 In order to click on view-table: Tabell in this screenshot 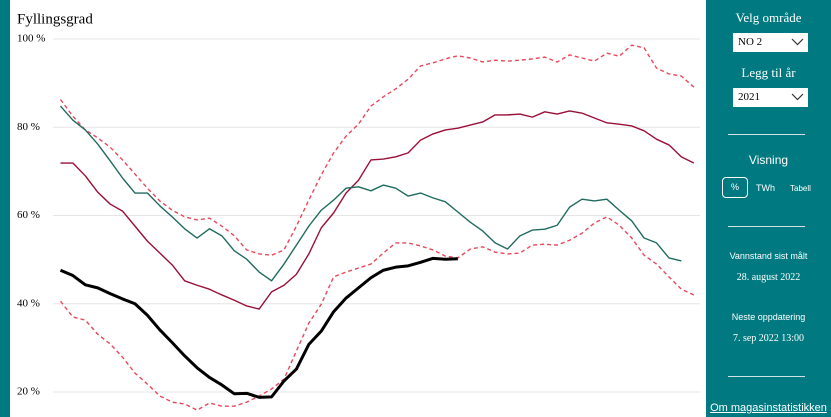, I will do `click(800, 188)`.